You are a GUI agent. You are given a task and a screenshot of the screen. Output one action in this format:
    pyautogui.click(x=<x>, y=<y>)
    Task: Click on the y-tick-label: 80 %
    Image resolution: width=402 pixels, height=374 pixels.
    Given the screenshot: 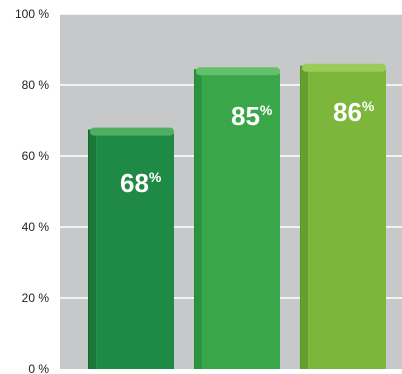 What is the action you would take?
    pyautogui.click(x=36, y=85)
    